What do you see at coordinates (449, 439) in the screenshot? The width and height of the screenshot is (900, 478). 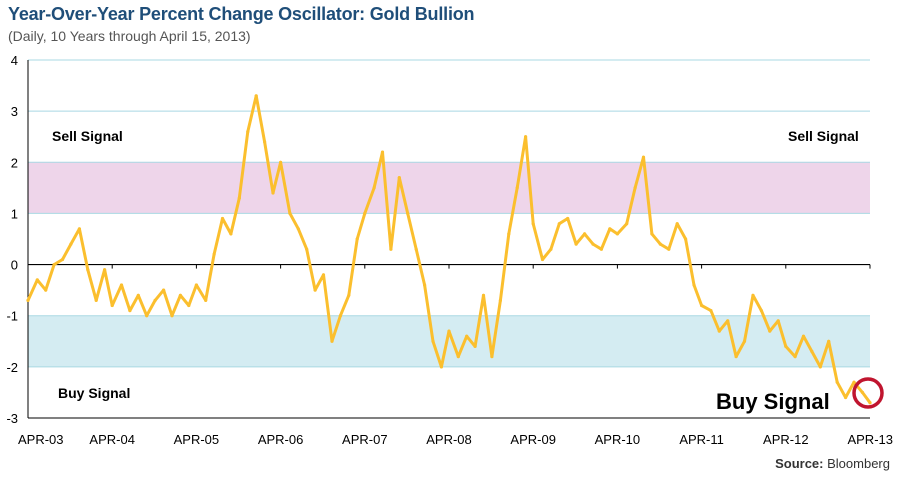 I see `x-tick-label: APR-08` at bounding box center [449, 439].